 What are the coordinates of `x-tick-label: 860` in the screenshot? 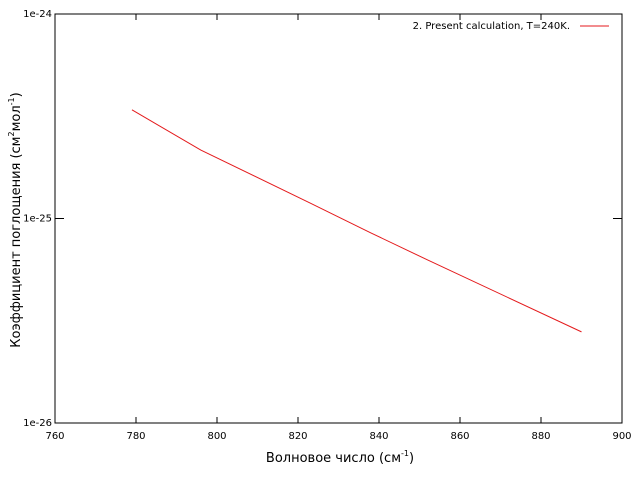 It's located at (459, 436).